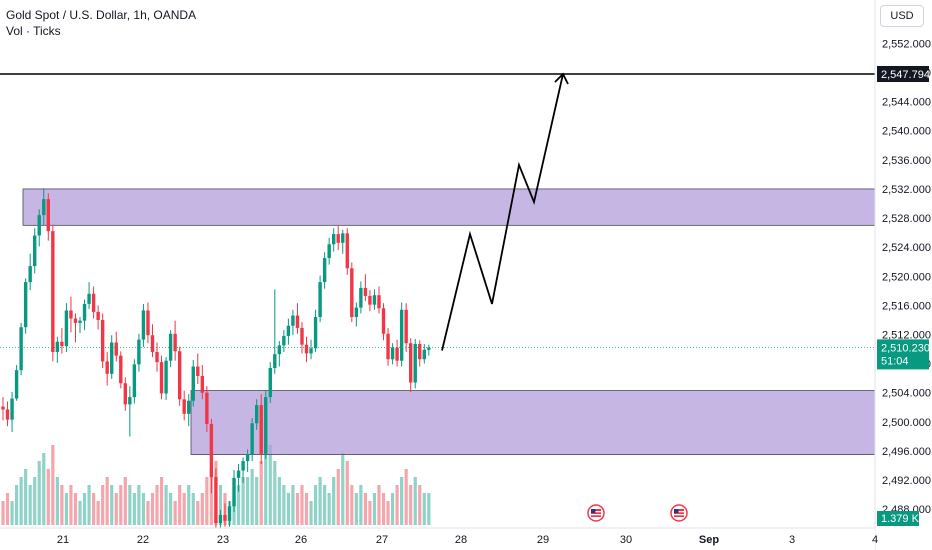 Image resolution: width=932 pixels, height=550 pixels. Describe the element at coordinates (902, 16) in the screenshot. I see `currency-selector: USD` at that location.